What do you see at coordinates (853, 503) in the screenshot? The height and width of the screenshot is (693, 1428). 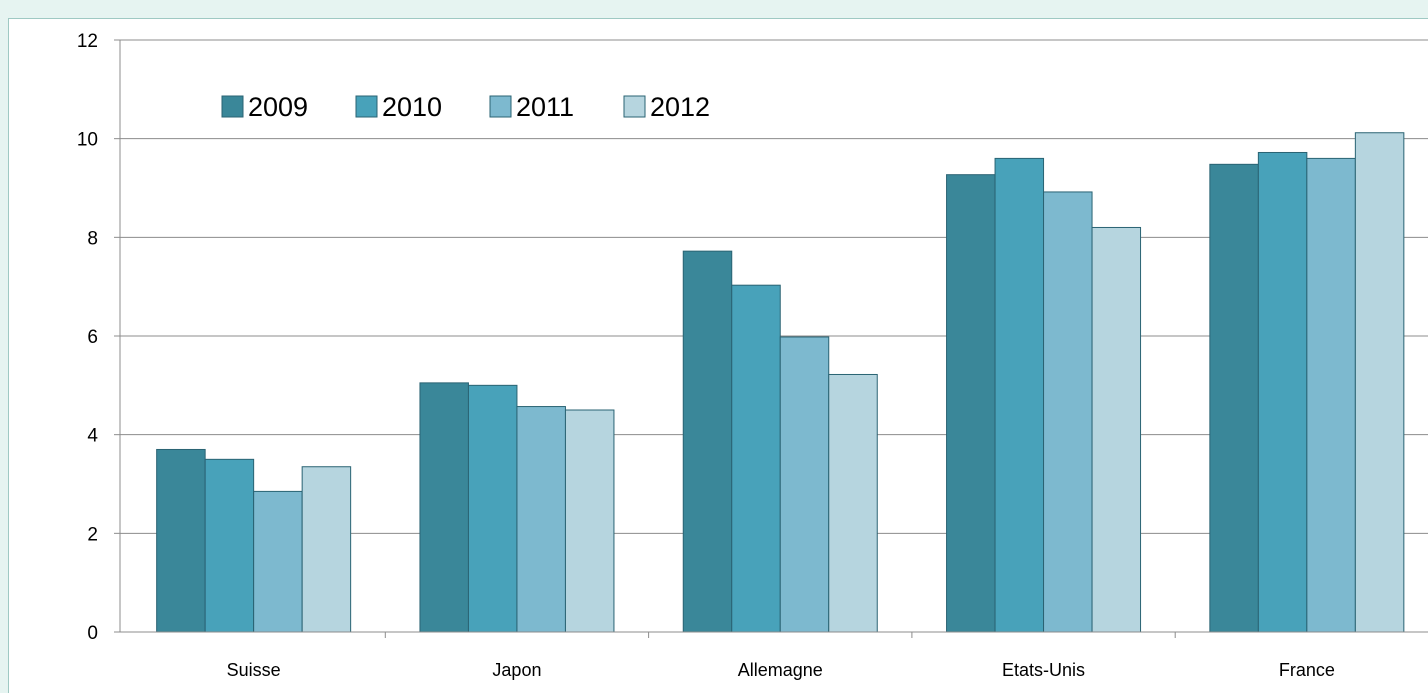 I see `bar-allemagne-2012` at bounding box center [853, 503].